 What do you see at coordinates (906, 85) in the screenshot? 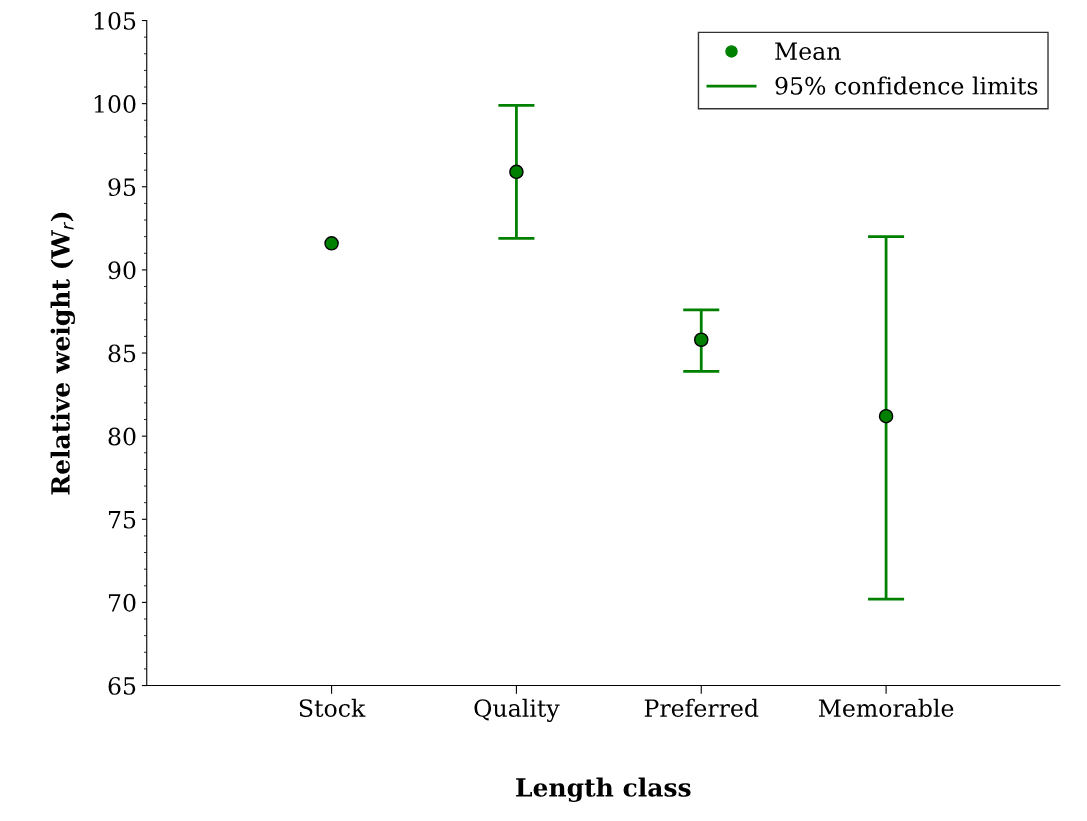
I see `annotation: 95% confidence limits` at bounding box center [906, 85].